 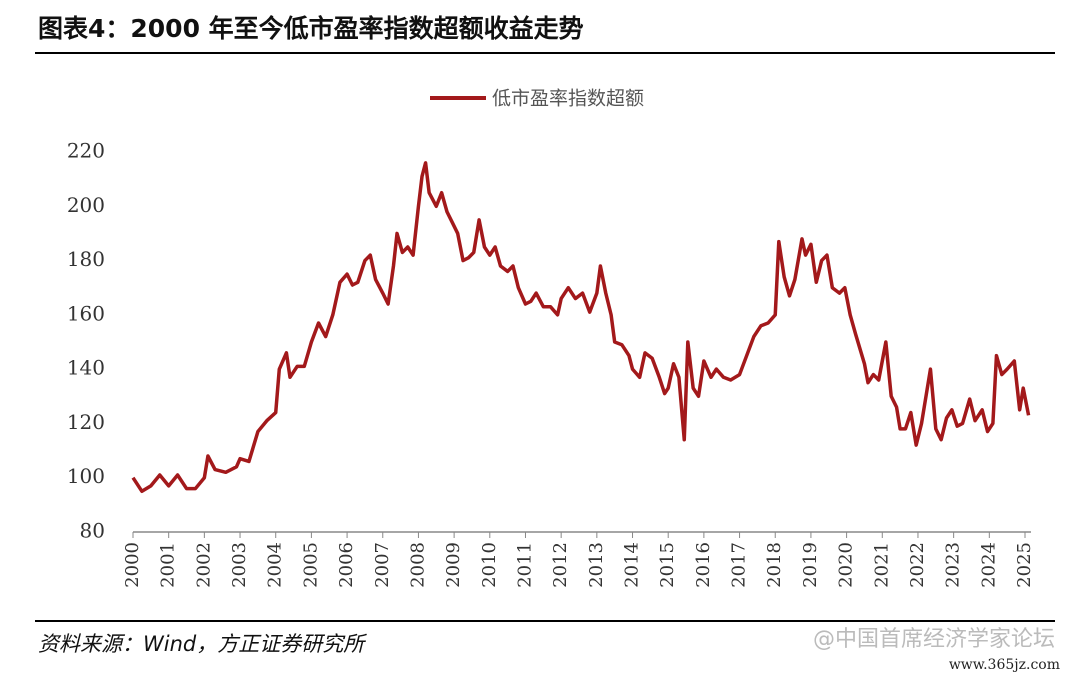 What do you see at coordinates (417, 565) in the screenshot?
I see `x-tick-label: 2008` at bounding box center [417, 565].